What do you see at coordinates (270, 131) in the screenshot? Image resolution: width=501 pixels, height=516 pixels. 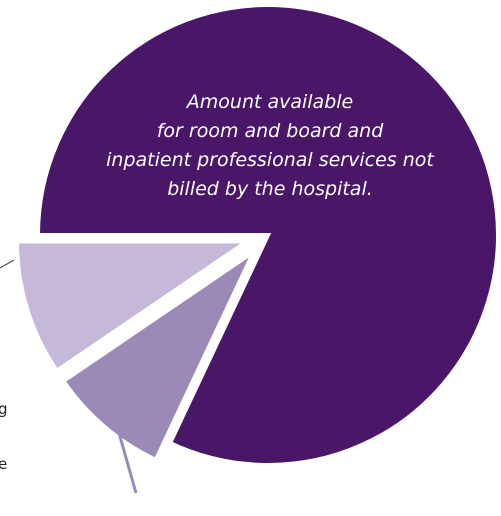 I see `slice-label-line-2: for room and board and` at bounding box center [270, 131].